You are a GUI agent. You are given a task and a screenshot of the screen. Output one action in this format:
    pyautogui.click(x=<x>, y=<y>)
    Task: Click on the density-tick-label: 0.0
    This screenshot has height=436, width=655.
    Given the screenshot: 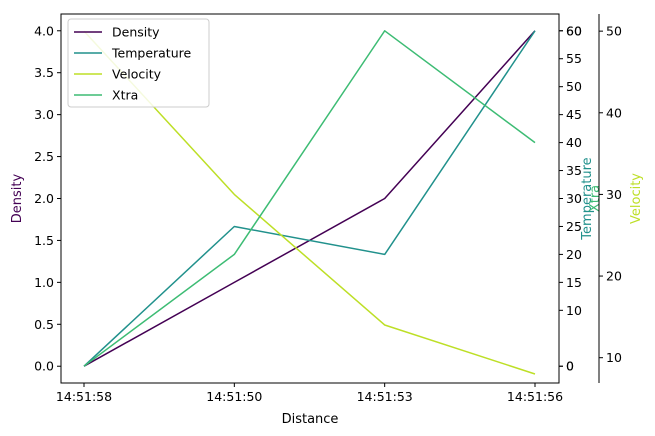 What is the action you would take?
    pyautogui.click(x=44, y=366)
    